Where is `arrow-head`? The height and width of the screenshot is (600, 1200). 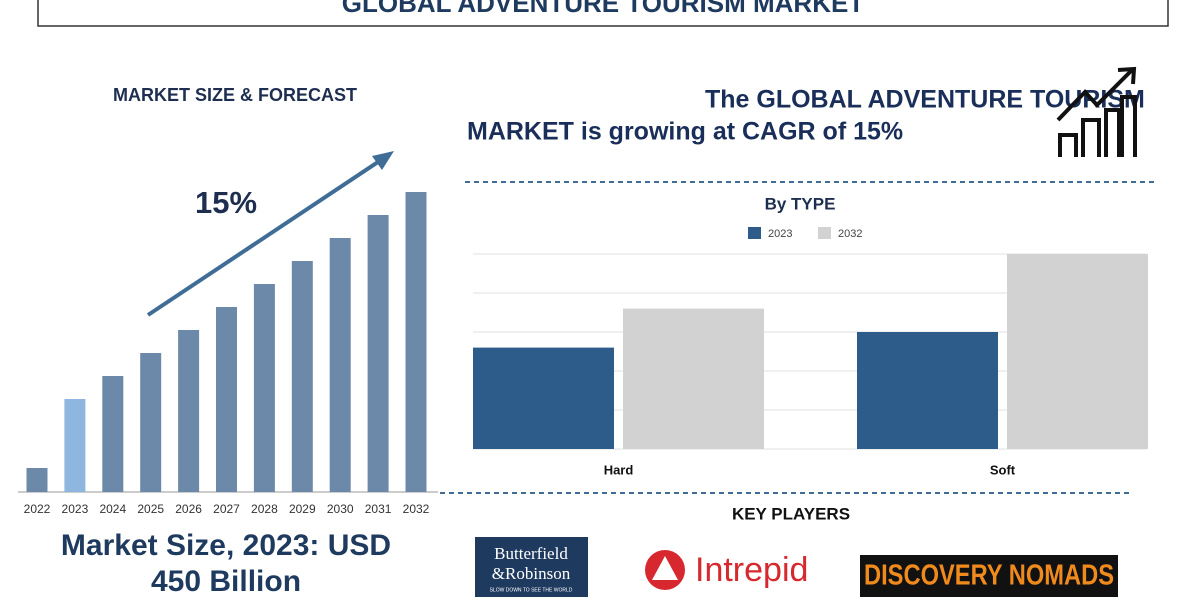 arrow-head is located at coordinates (383, 160).